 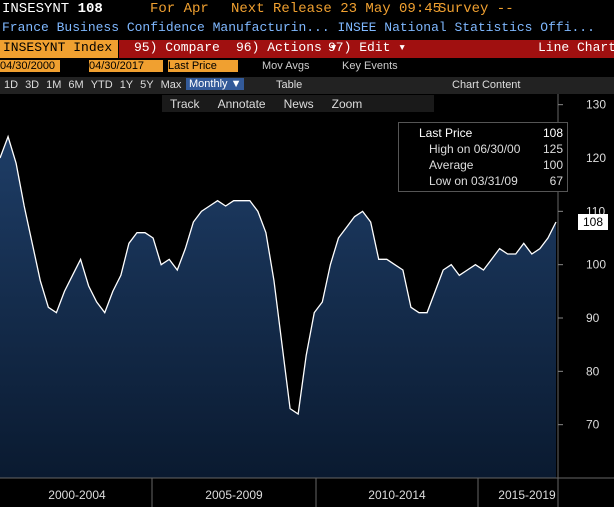 I want to click on edit-button: 97) Edit ▾, so click(x=367, y=47).